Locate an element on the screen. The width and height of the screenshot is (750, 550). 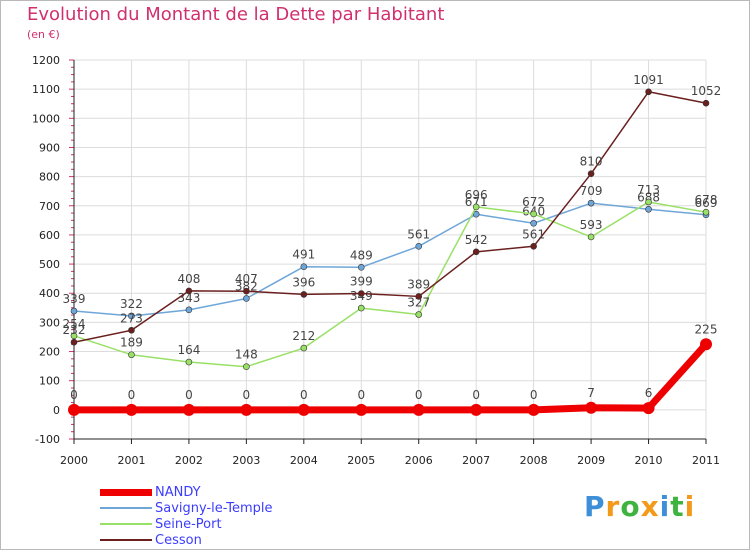
data-label-savigny-le-temple: 671 is located at coordinates (476, 202).